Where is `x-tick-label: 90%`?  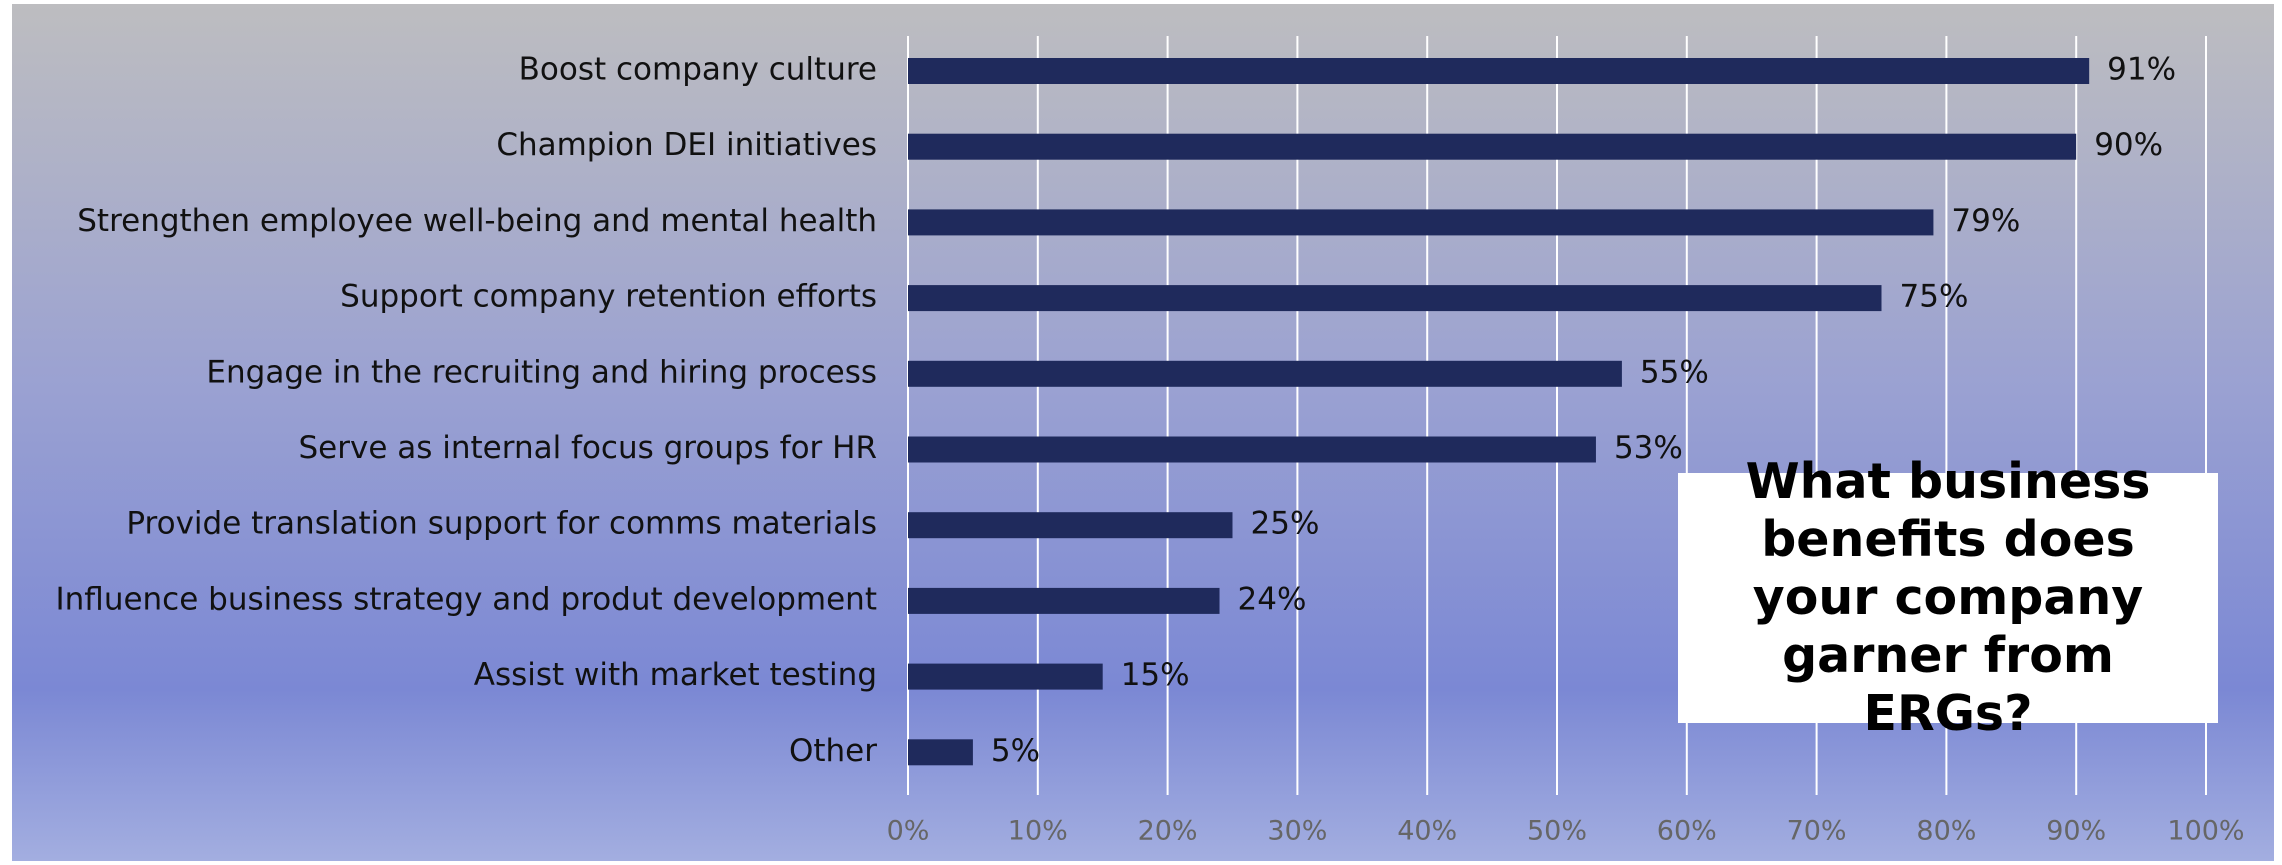 x-tick-label: 90% is located at coordinates (2076, 831).